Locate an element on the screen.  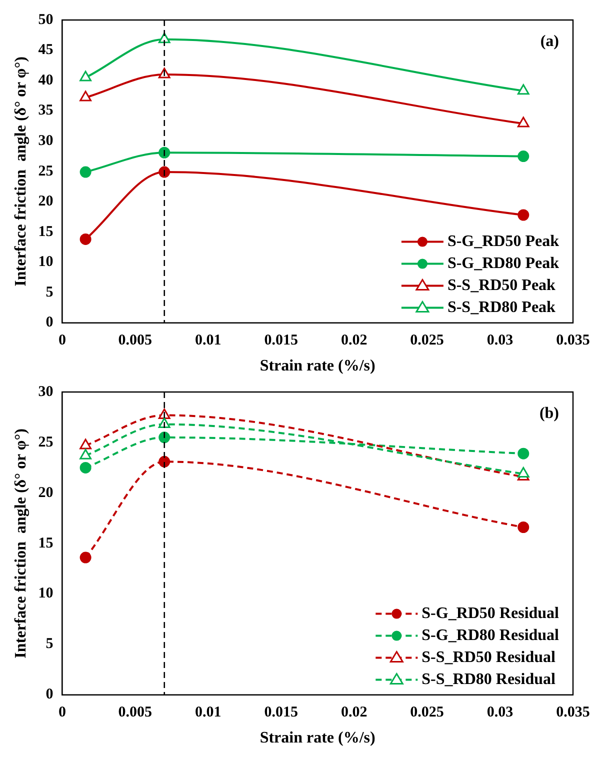
y-tick-label: 35 is located at coordinates (46, 110).